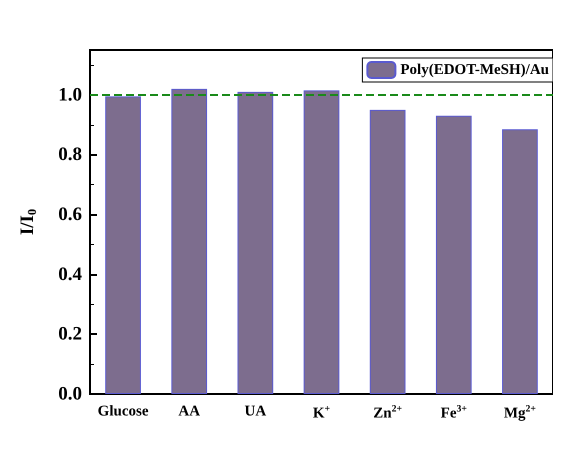  I want to click on legend-label: Poly(EDOT-MeSH)/Au, so click(475, 70).